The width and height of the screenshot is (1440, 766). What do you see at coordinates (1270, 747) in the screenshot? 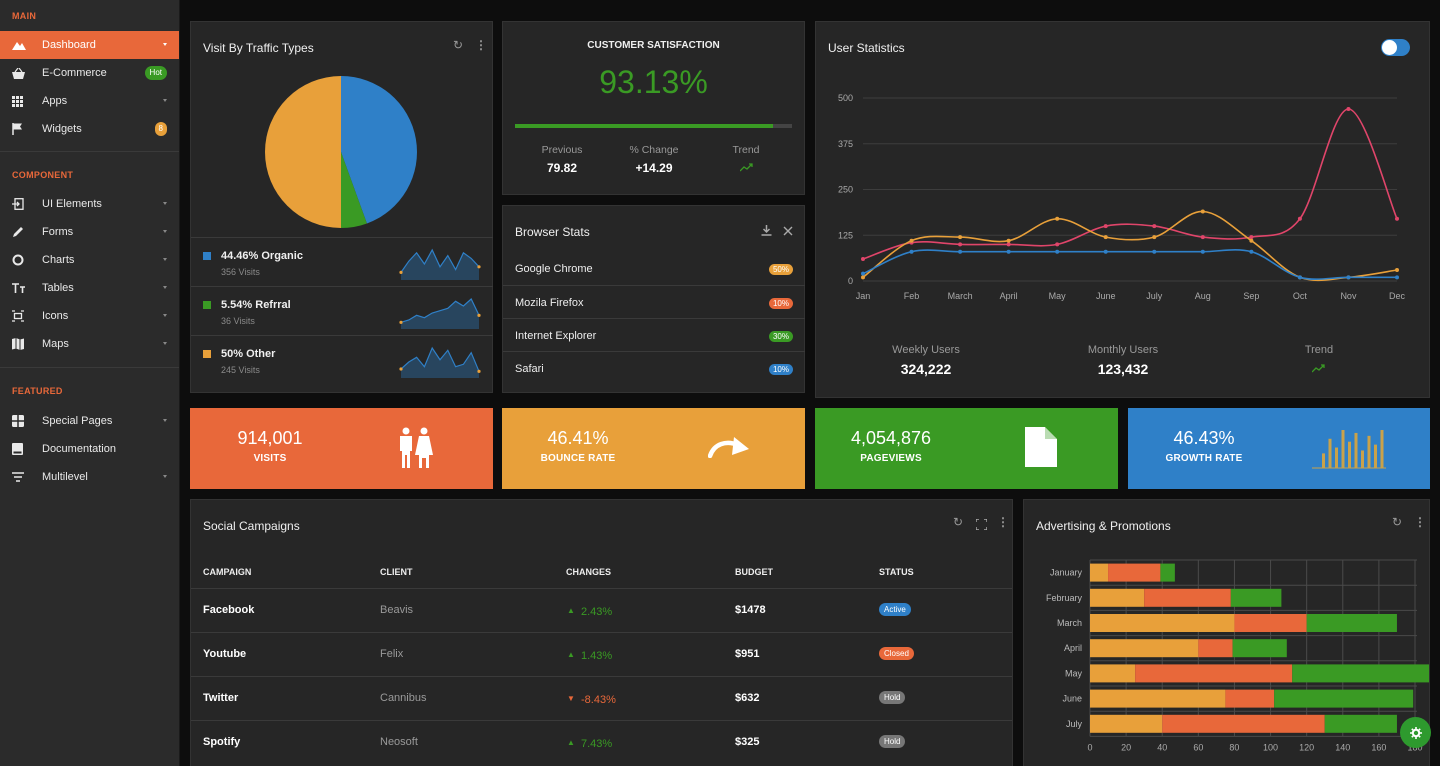
I see `x-tick-label: 100` at bounding box center [1270, 747].